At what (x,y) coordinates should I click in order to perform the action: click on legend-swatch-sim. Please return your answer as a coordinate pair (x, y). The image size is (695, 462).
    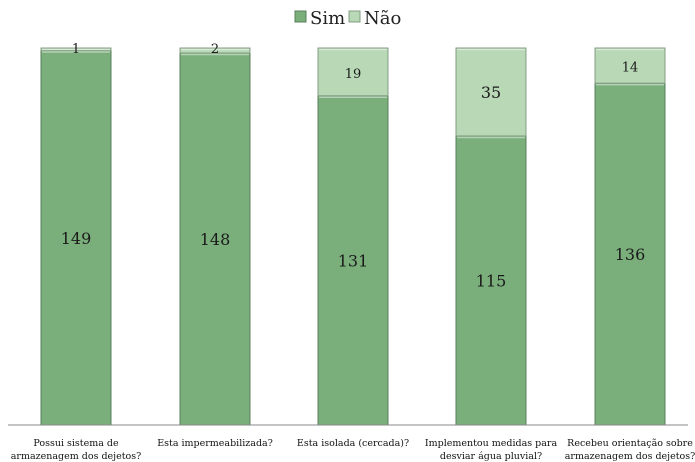
    Looking at the image, I should click on (300, 16).